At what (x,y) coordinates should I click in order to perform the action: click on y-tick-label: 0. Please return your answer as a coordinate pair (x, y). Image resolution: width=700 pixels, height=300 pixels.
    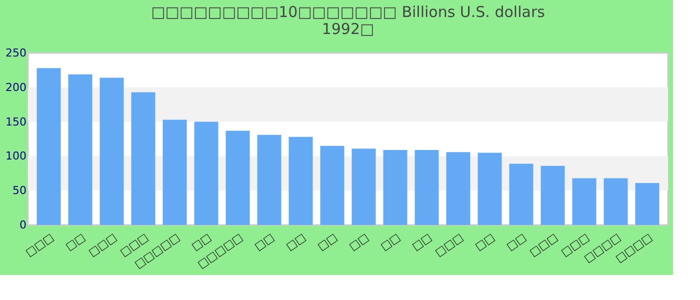
    Looking at the image, I should click on (23, 225).